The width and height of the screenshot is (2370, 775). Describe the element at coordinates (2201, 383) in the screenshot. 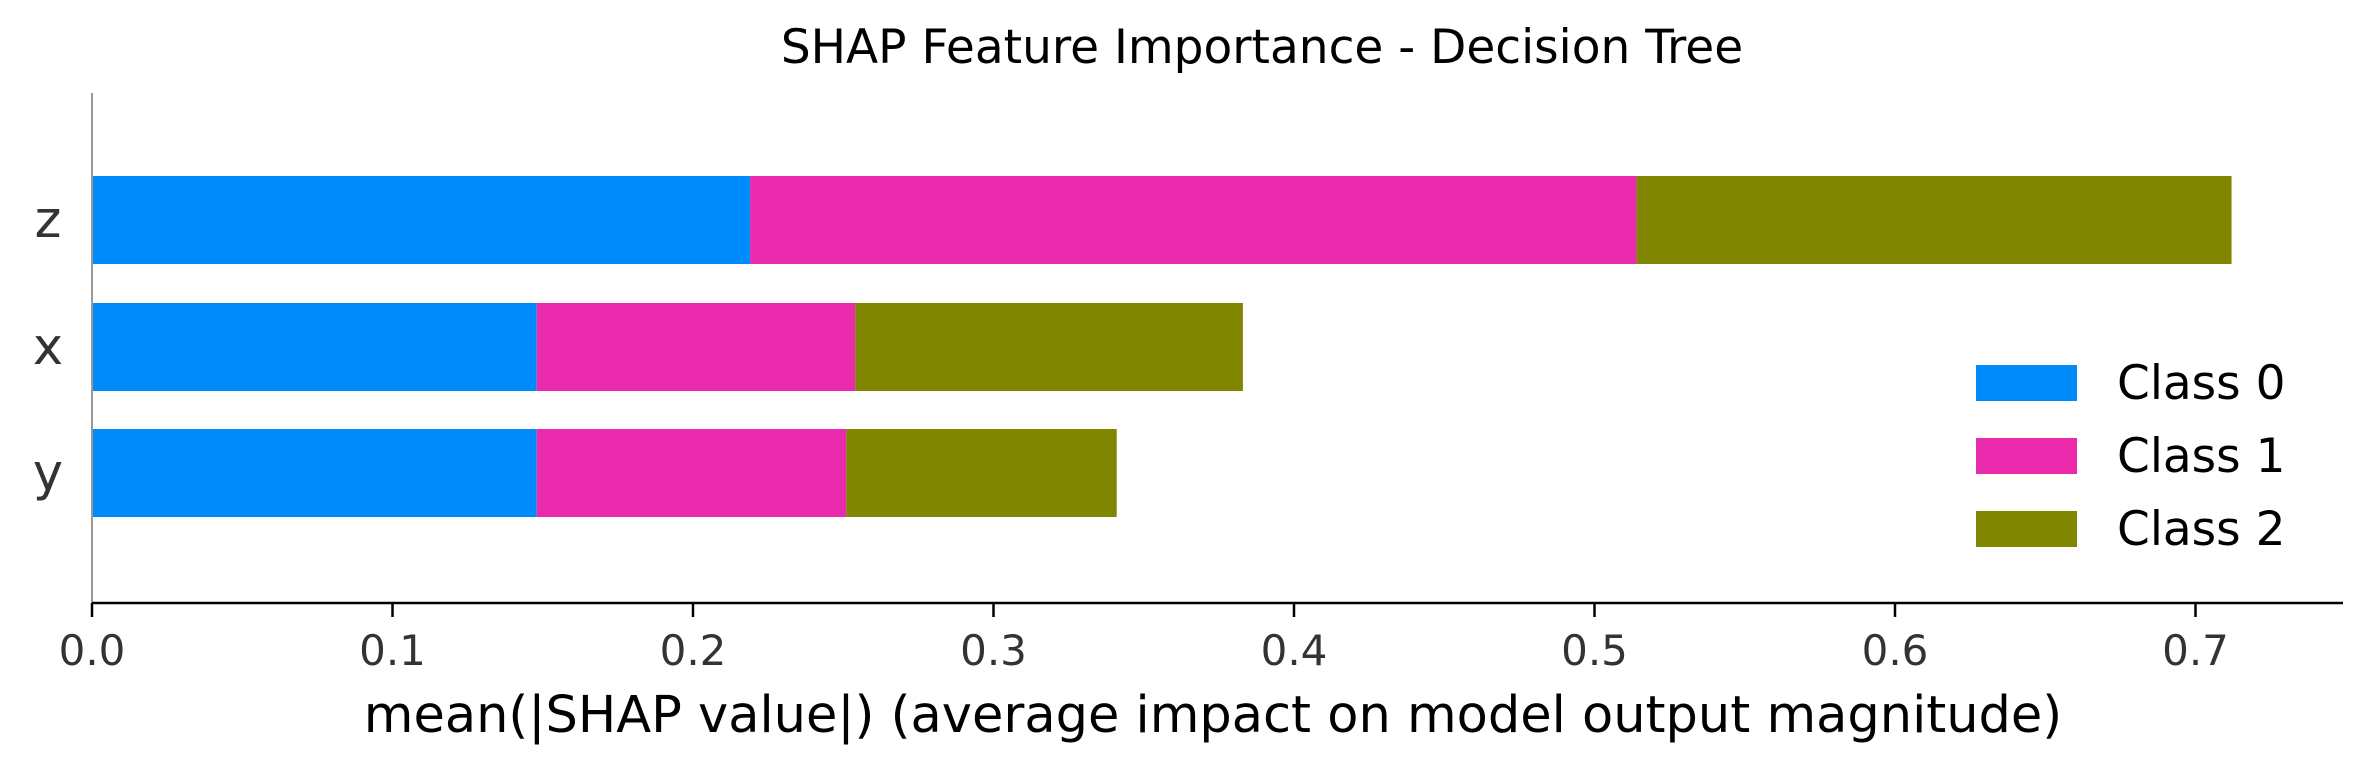

I see `legend-label-class-0: Class 0` at that location.